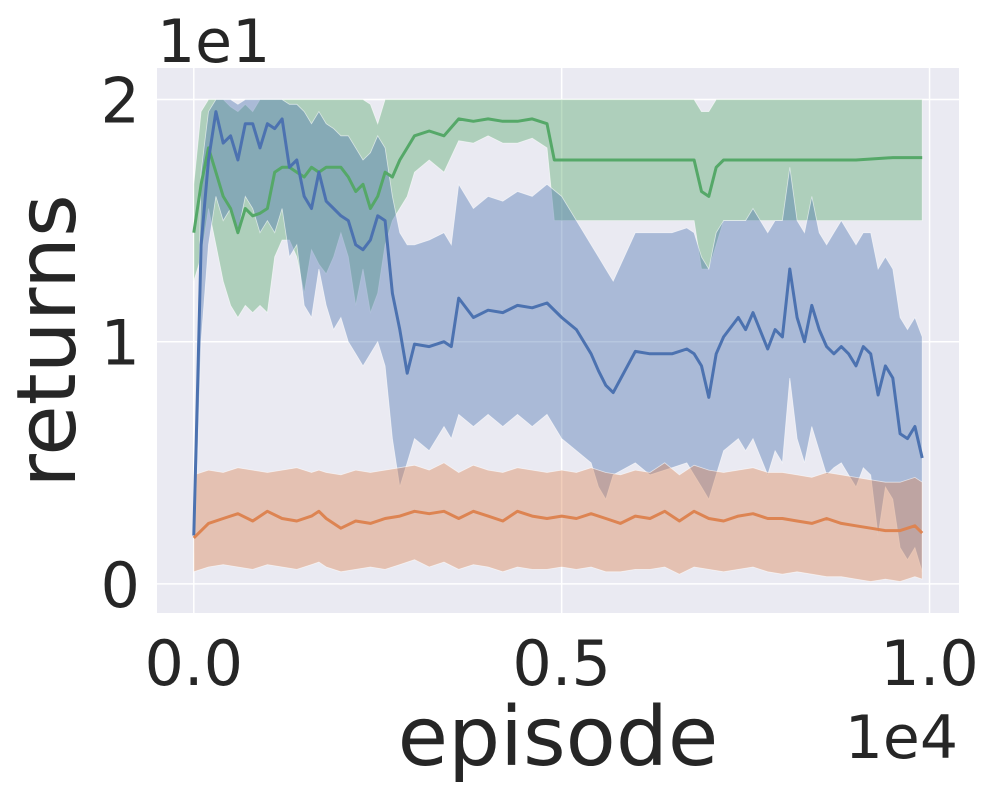  Describe the element at coordinates (561, 663) in the screenshot. I see `x-tick-label: 0.5` at that location.